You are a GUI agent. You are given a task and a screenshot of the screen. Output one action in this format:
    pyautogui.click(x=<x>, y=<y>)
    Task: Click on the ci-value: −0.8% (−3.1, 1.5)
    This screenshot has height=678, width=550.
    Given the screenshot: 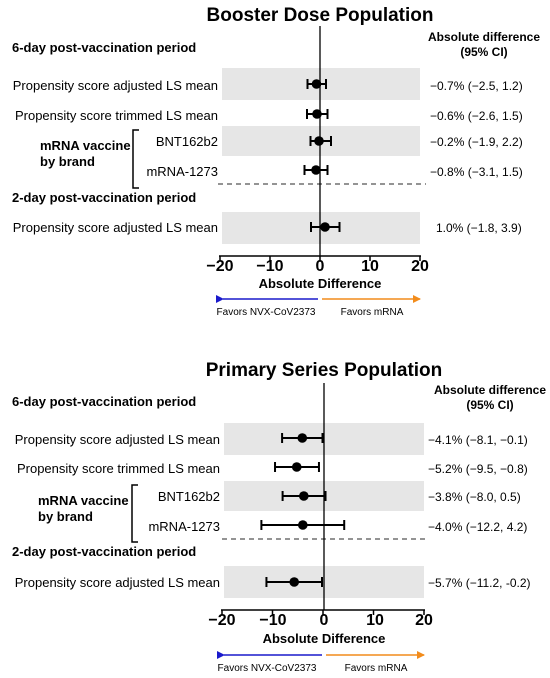 What is the action you would take?
    pyautogui.click(x=476, y=172)
    